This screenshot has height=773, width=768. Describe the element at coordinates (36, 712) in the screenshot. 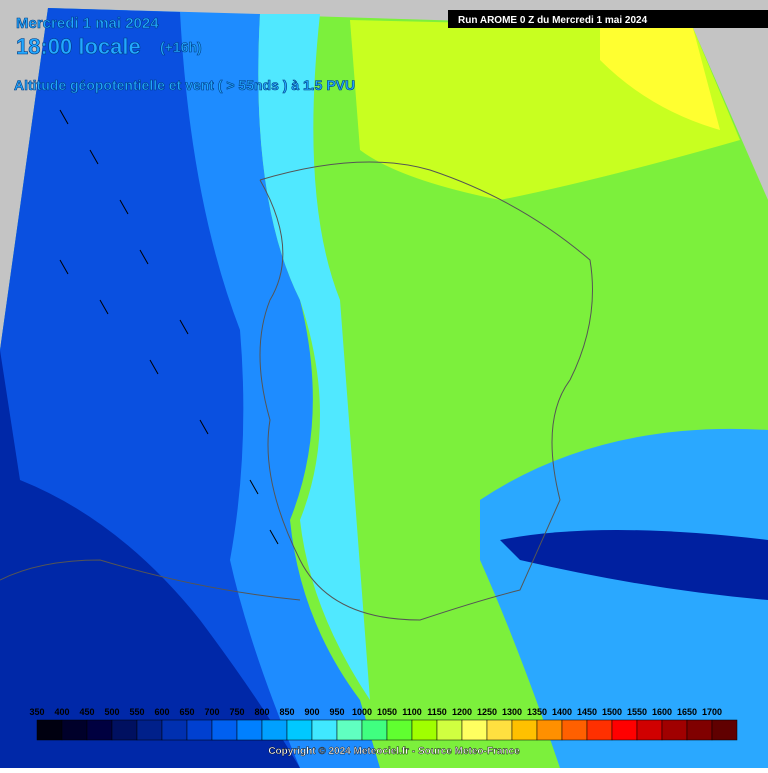

I see `colorbar-label: 350` at that location.